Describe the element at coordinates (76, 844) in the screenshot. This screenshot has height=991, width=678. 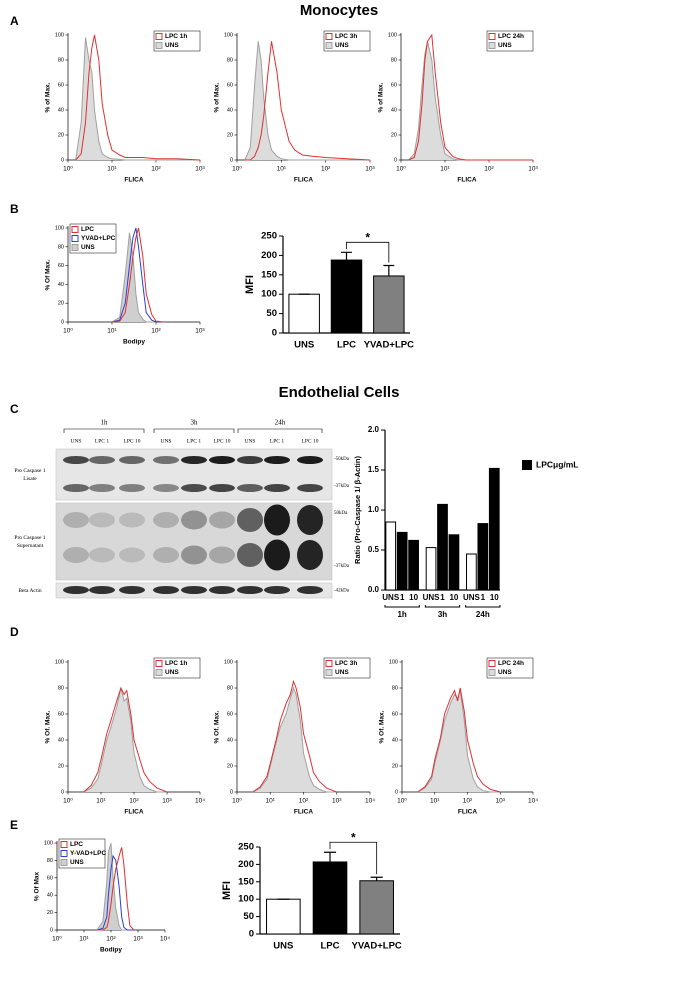
I see `legend-label: LPC` at that location.